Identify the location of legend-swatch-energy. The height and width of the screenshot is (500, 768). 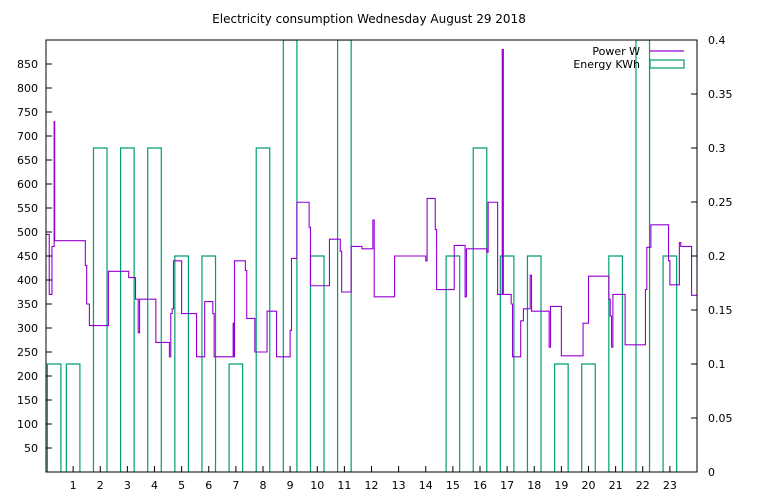
(667, 64).